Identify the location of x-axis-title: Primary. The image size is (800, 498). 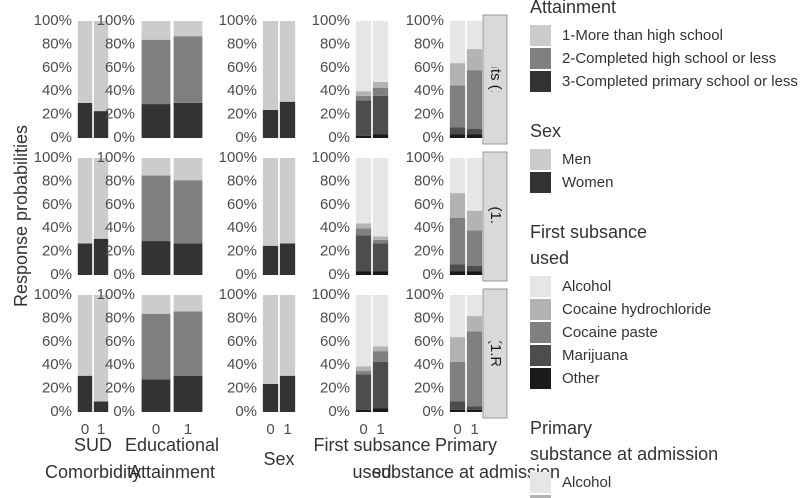
(466, 445).